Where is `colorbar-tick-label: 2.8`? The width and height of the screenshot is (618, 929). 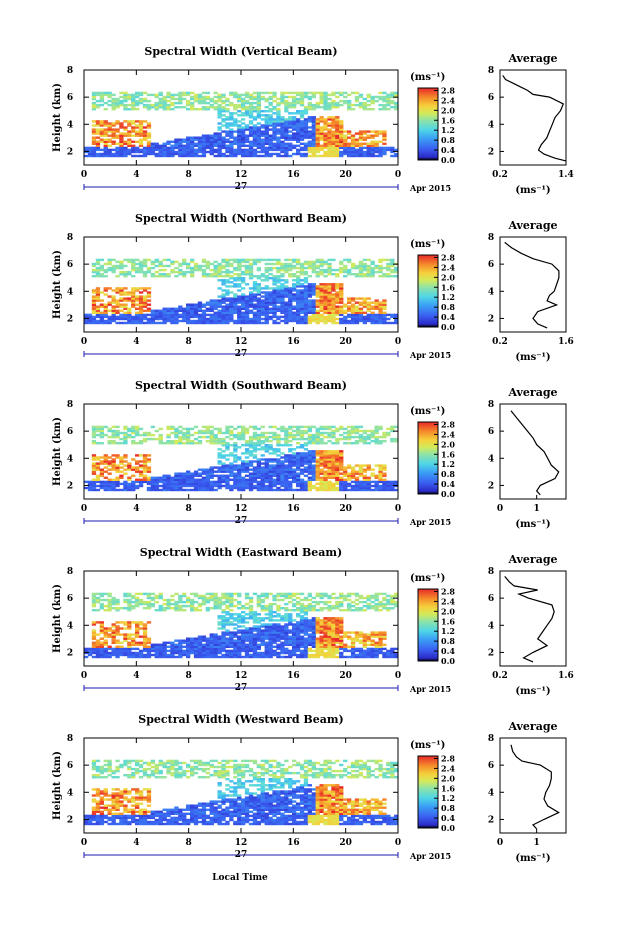 colorbar-tick-label: 2.8 is located at coordinates (448, 257).